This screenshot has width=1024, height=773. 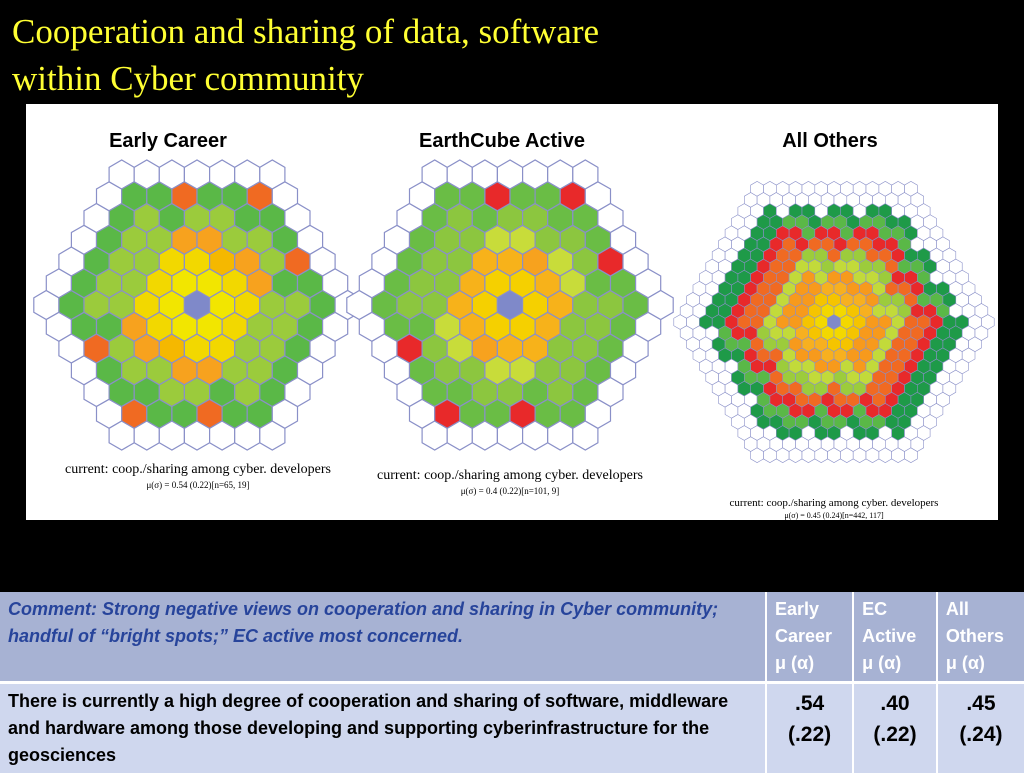 I want to click on mean: .40, so click(x=894, y=703).